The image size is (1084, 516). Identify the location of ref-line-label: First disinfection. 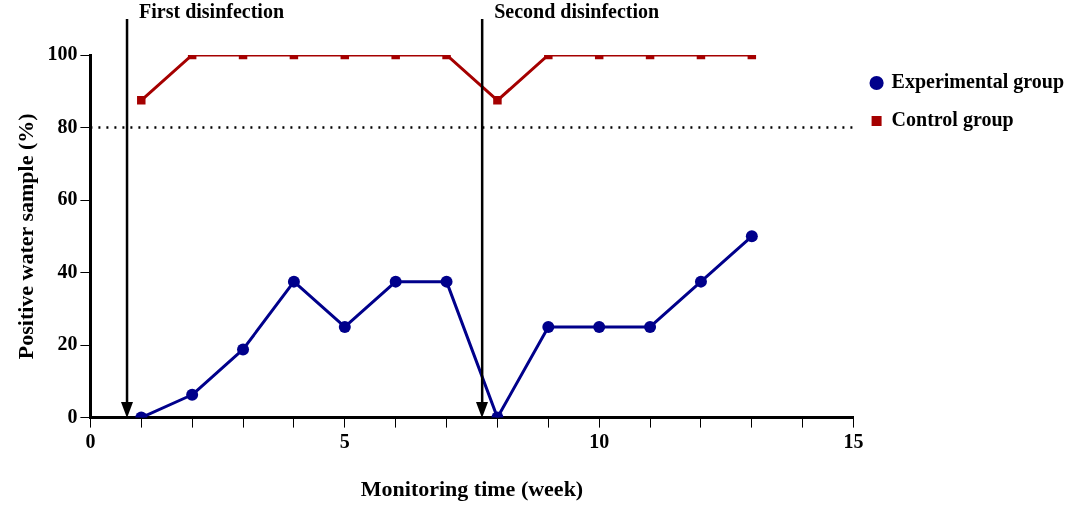
(212, 11).